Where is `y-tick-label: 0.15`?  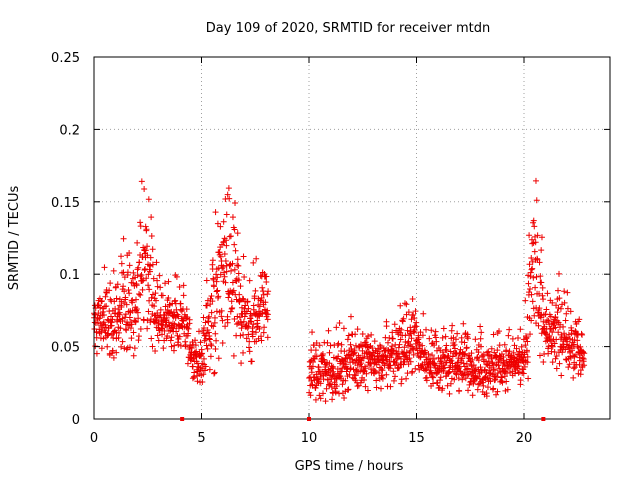 y-tick-label: 0.15 is located at coordinates (65, 203).